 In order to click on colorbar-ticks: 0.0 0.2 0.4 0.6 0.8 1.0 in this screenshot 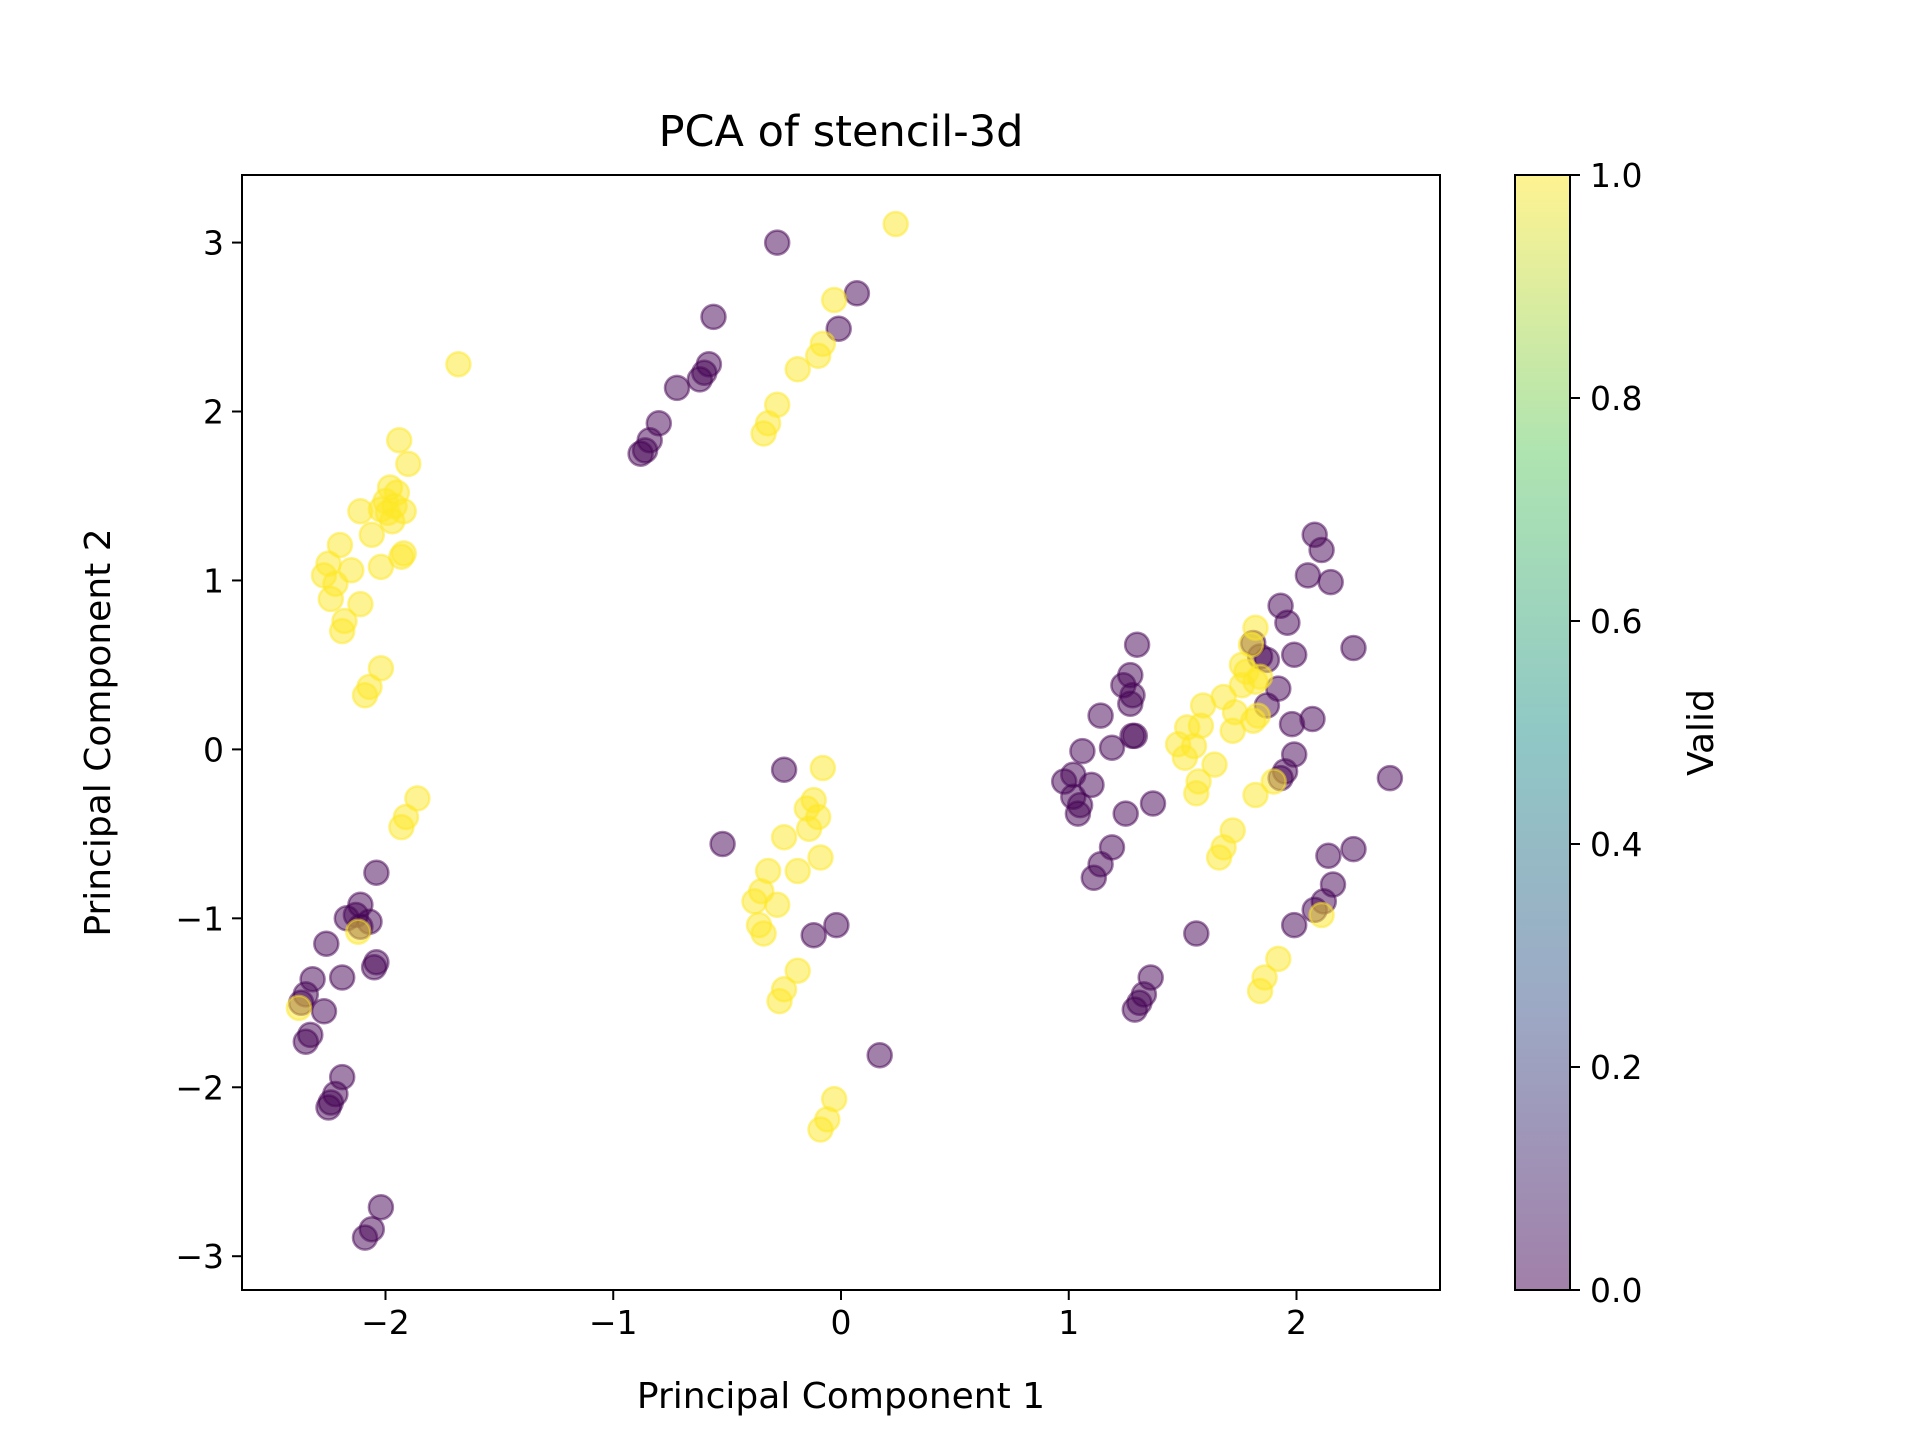, I will do `click(1606, 733)`.